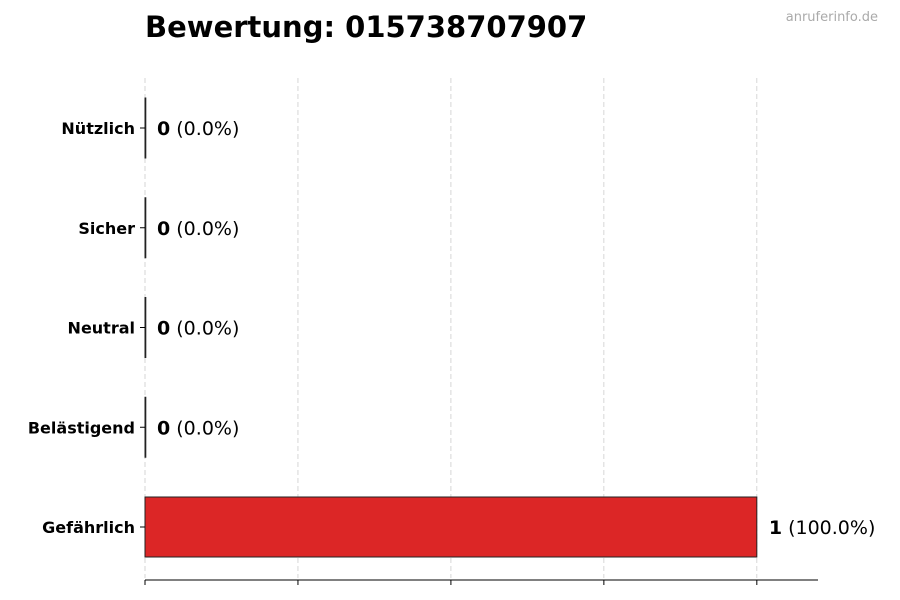 The width and height of the screenshot is (900, 600). I want to click on y-tick-label: Gefährlich, so click(88, 527).